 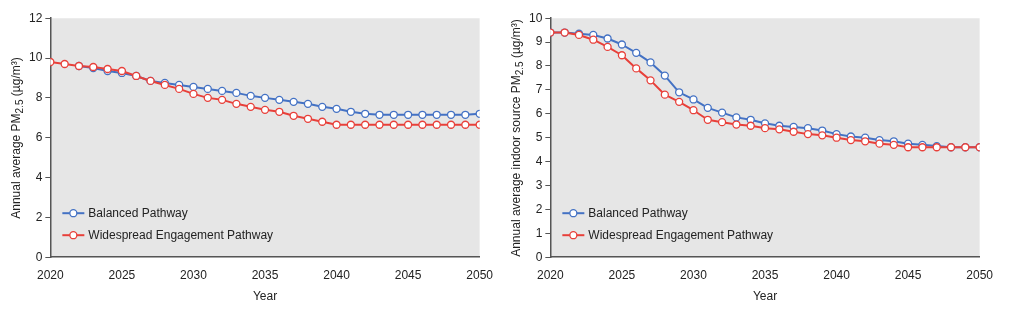 I want to click on y-tick-label: 12, so click(x=35, y=17).